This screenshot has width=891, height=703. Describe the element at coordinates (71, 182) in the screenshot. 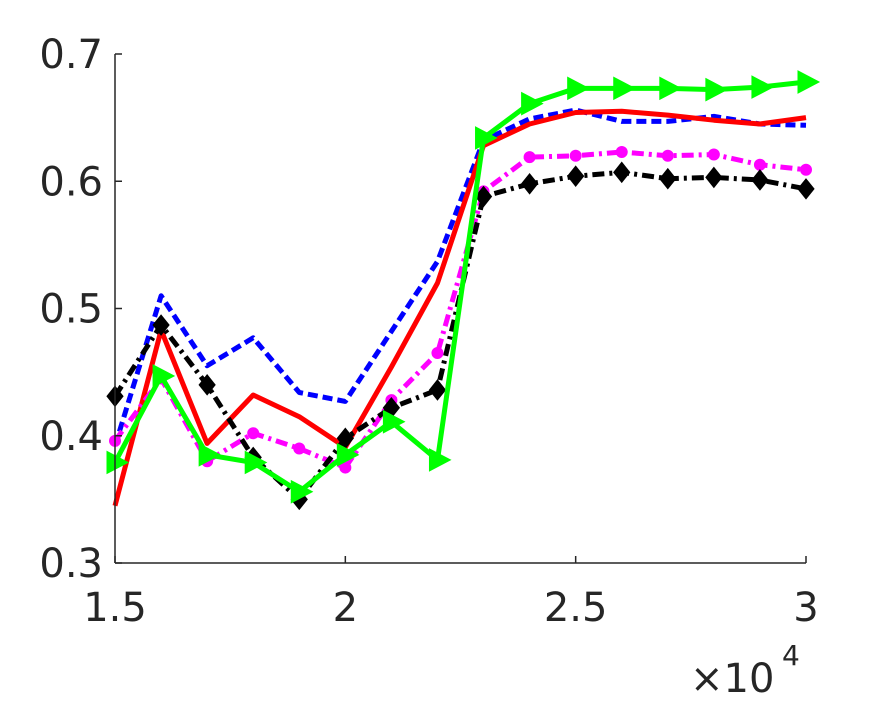

I see `y-tick-label: 0.6` at that location.